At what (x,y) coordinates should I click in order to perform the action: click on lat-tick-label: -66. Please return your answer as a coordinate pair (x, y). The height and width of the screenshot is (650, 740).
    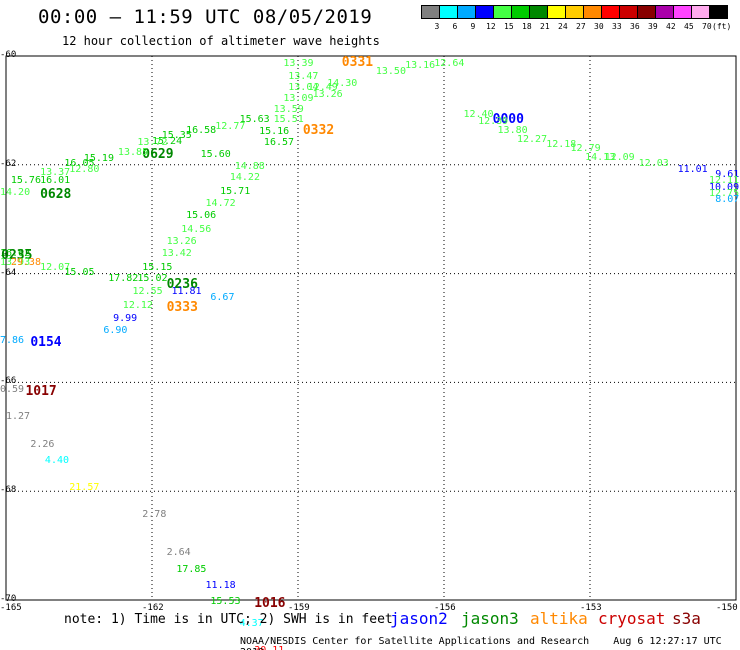
    Looking at the image, I should click on (8, 381).